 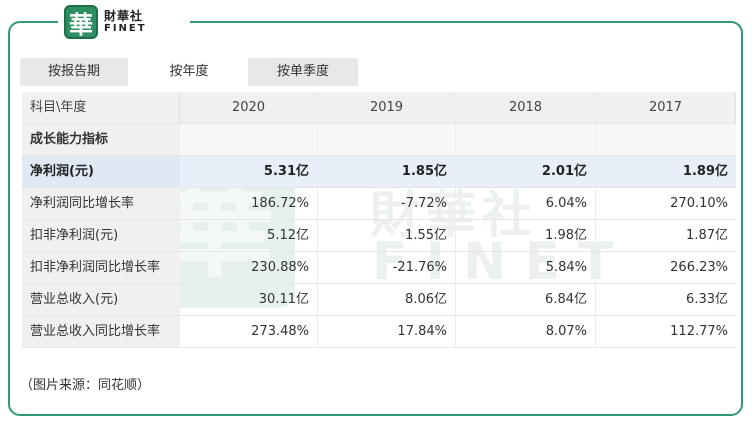 I want to click on header-year-2020: 2020, so click(x=249, y=107).